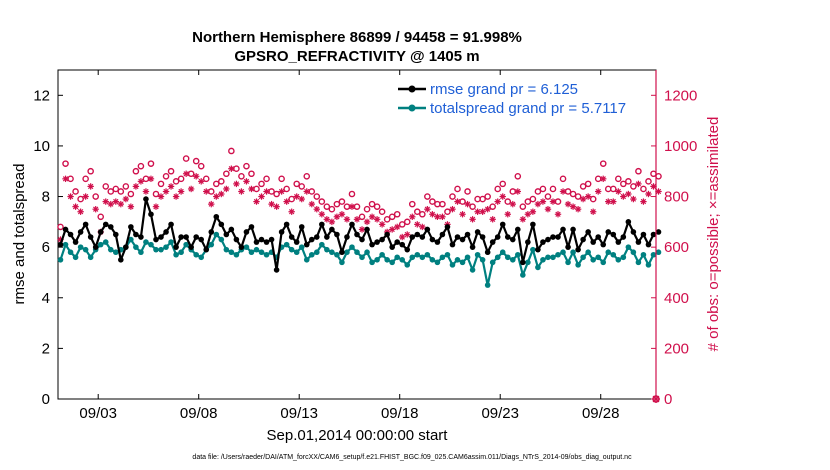 This screenshot has width=830, height=470. What do you see at coordinates (46, 247) in the screenshot?
I see `left-y-tick-label: 6` at bounding box center [46, 247].